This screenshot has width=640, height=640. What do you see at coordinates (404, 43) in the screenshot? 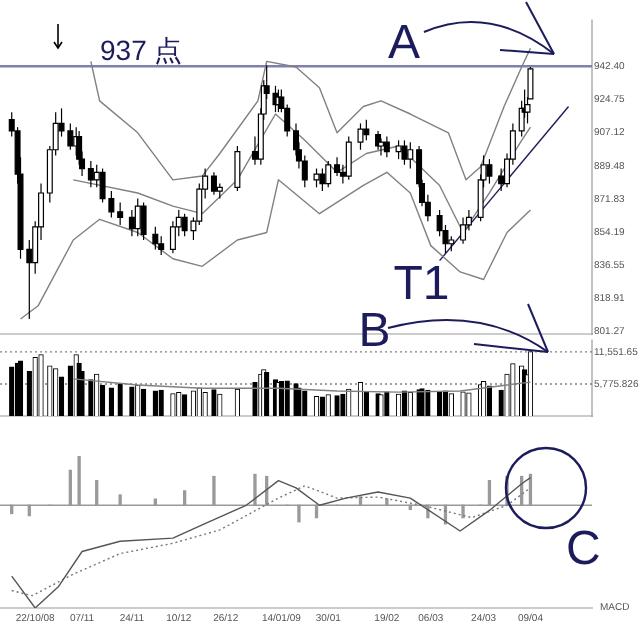
I see `annotation: A` at bounding box center [404, 43].